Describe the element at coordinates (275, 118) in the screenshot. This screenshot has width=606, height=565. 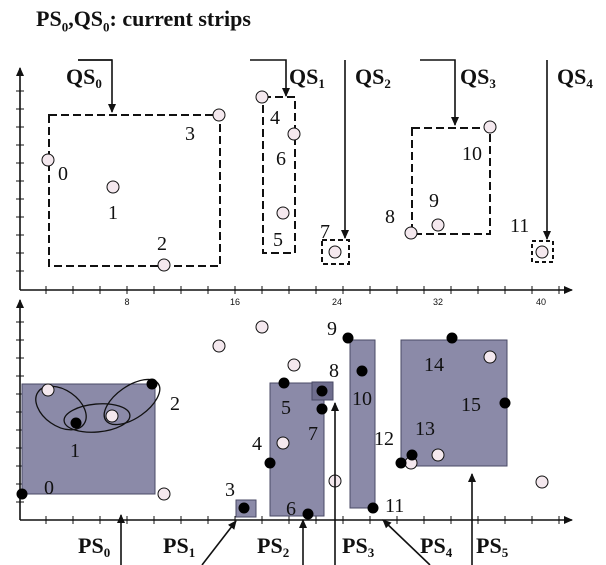
I see `top-point-label: 4` at that location.